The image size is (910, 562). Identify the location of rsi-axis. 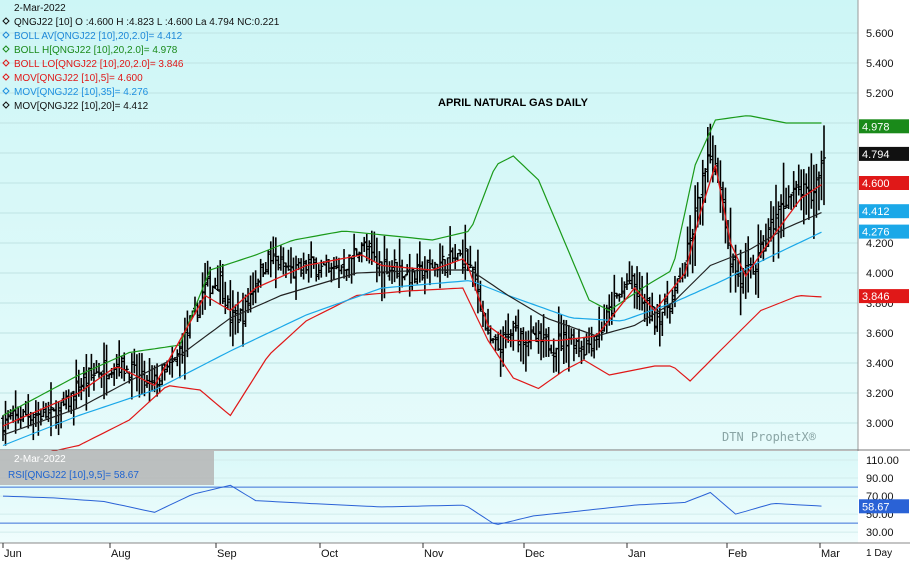
(884, 497).